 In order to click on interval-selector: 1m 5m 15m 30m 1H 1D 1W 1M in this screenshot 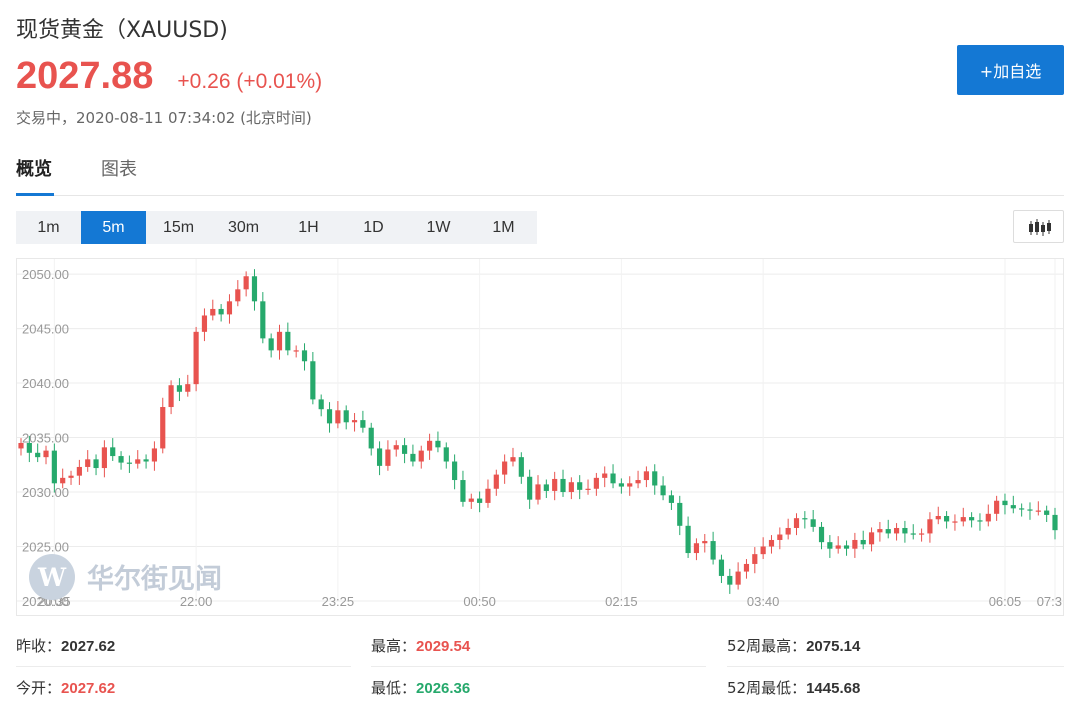, I will do `click(276, 227)`.